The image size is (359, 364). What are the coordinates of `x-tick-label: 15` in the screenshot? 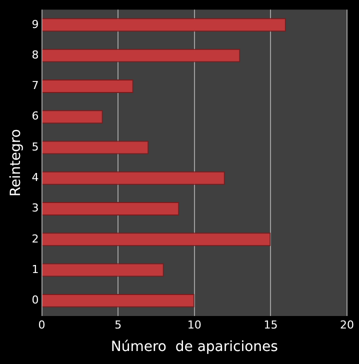 It's located at (271, 325).